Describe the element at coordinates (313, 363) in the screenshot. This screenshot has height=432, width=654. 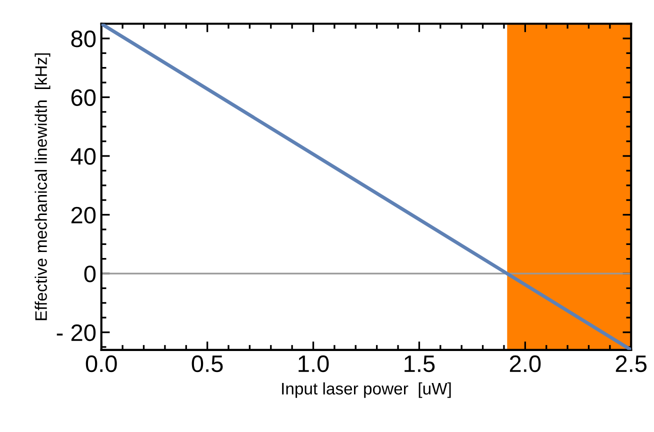
I see `x-tick-label: 1.0` at that location.